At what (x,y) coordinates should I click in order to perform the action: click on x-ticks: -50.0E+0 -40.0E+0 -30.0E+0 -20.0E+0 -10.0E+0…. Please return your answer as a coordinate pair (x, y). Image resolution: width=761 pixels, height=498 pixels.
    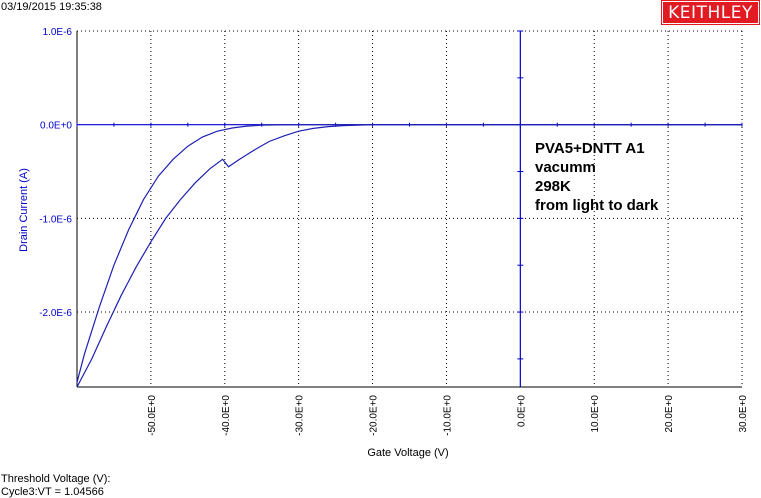
    Looking at the image, I should click on (448, 415).